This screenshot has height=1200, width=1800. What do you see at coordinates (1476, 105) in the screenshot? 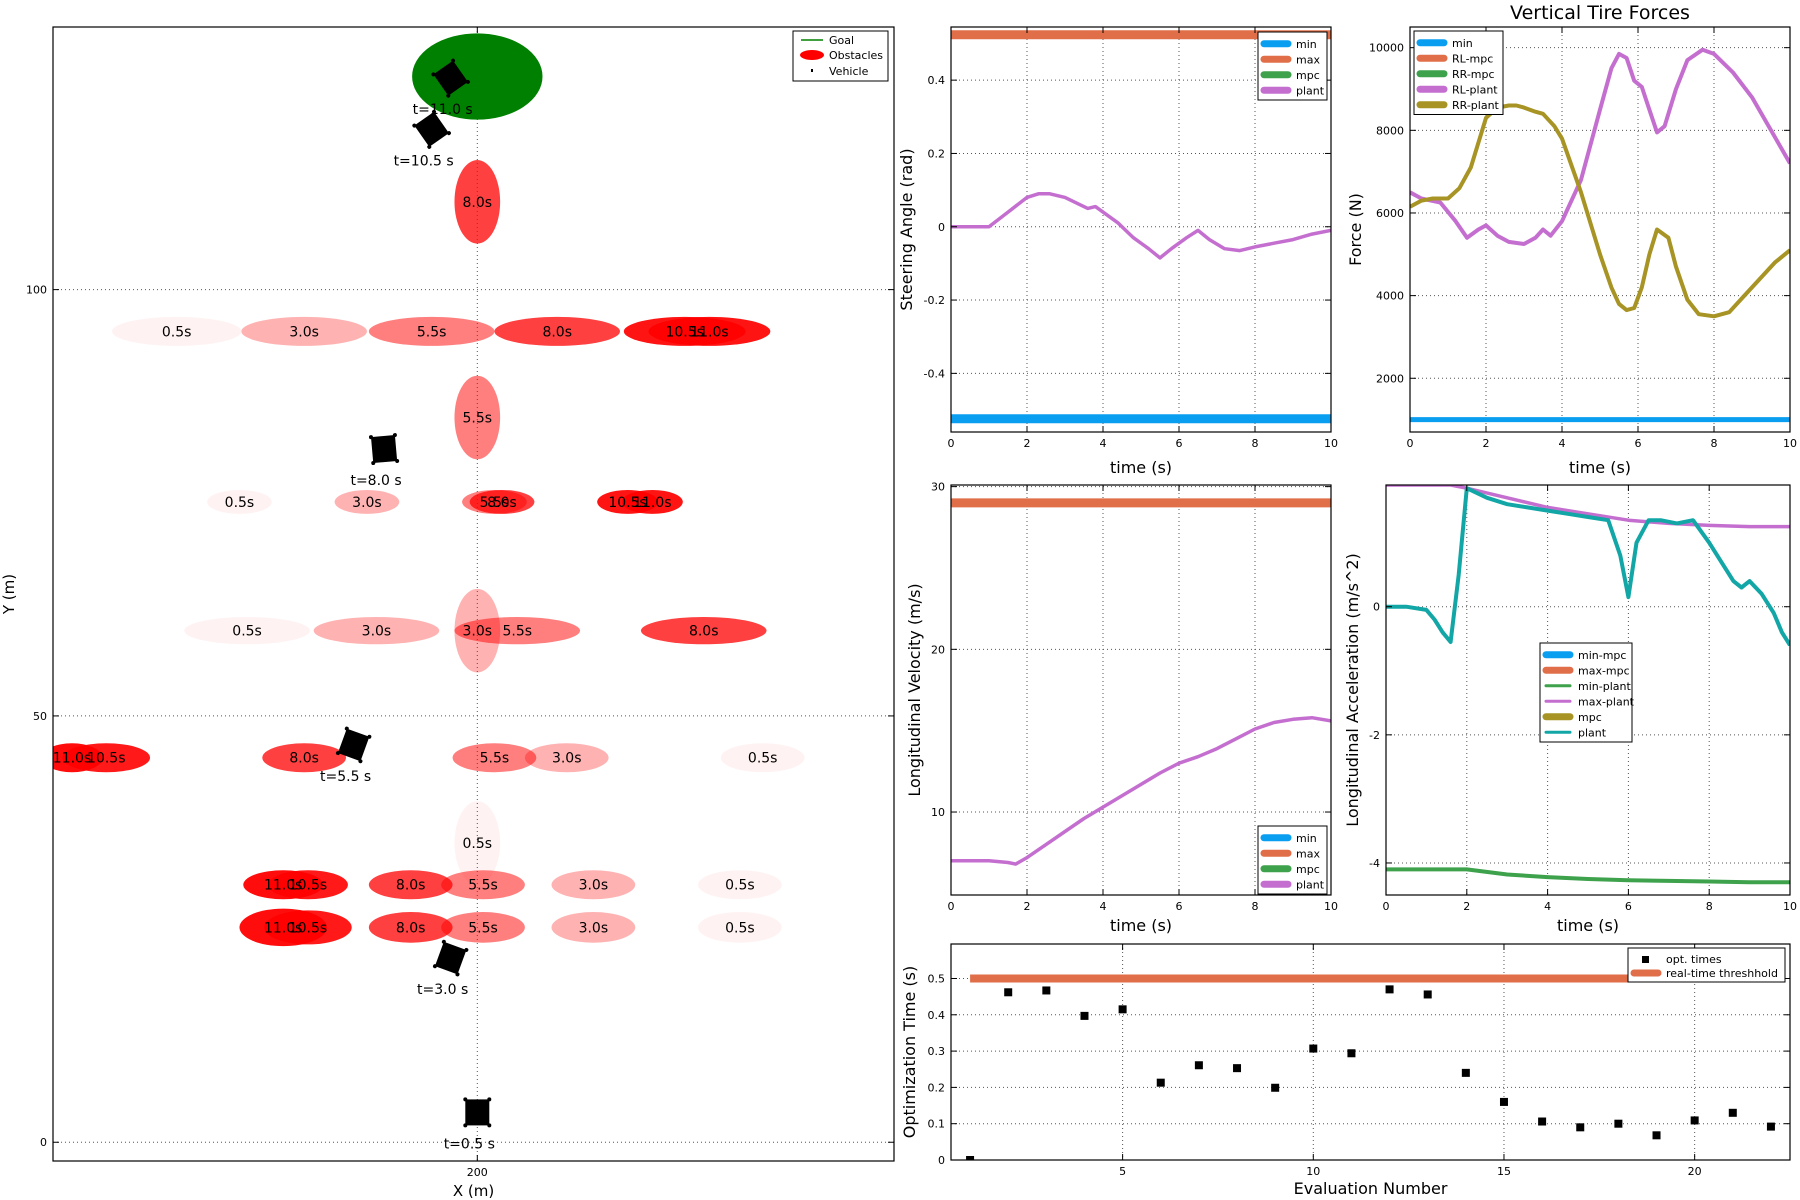
I see `legend-label: RR-plant` at bounding box center [1476, 105].